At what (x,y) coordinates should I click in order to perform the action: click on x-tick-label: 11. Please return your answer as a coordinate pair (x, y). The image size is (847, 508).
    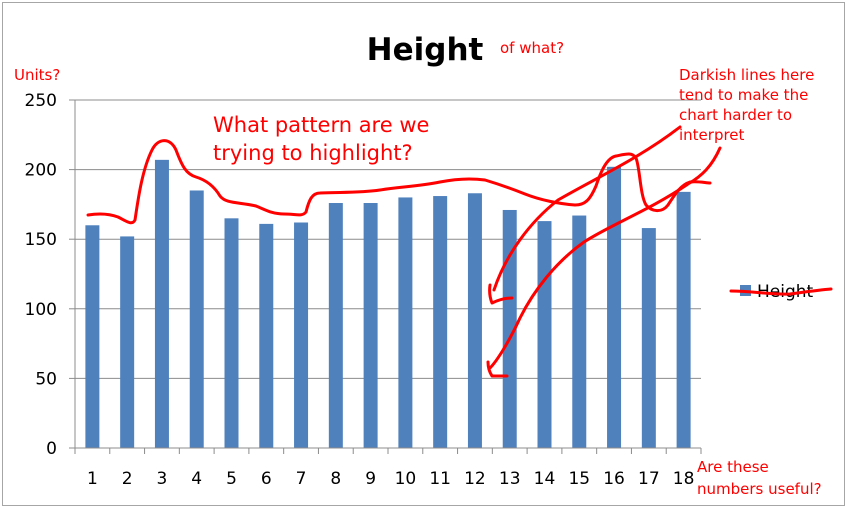
    Looking at the image, I should click on (440, 479).